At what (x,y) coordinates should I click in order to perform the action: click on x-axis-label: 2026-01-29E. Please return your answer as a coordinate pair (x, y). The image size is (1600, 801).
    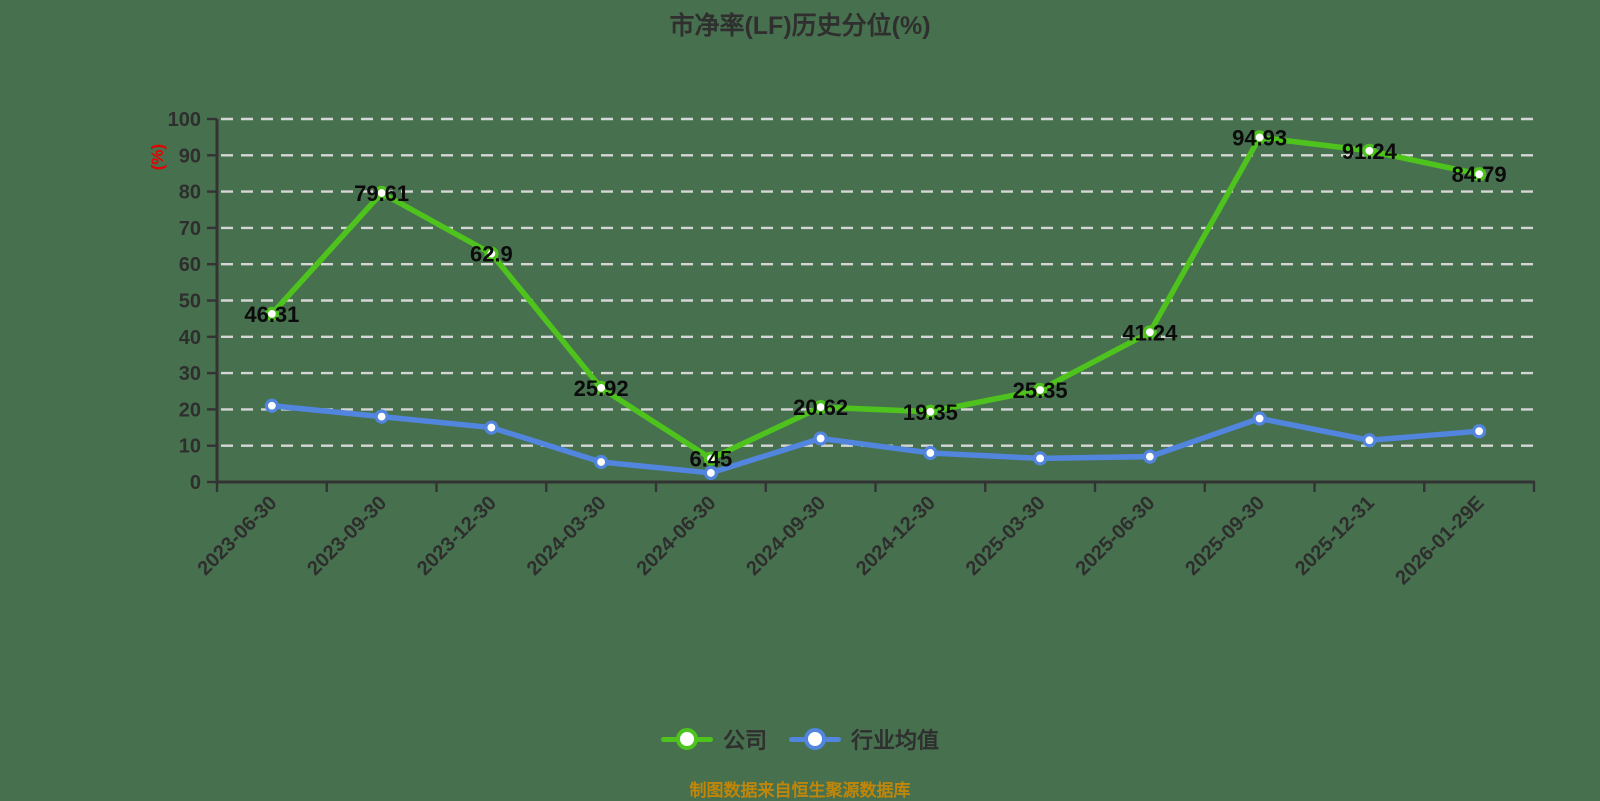
    Looking at the image, I should click on (1439, 540).